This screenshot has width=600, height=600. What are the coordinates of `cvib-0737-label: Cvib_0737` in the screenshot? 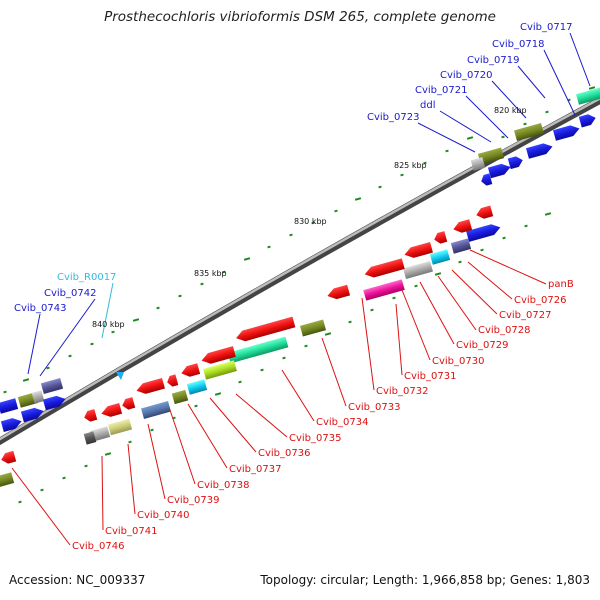 It's located at (255, 469).